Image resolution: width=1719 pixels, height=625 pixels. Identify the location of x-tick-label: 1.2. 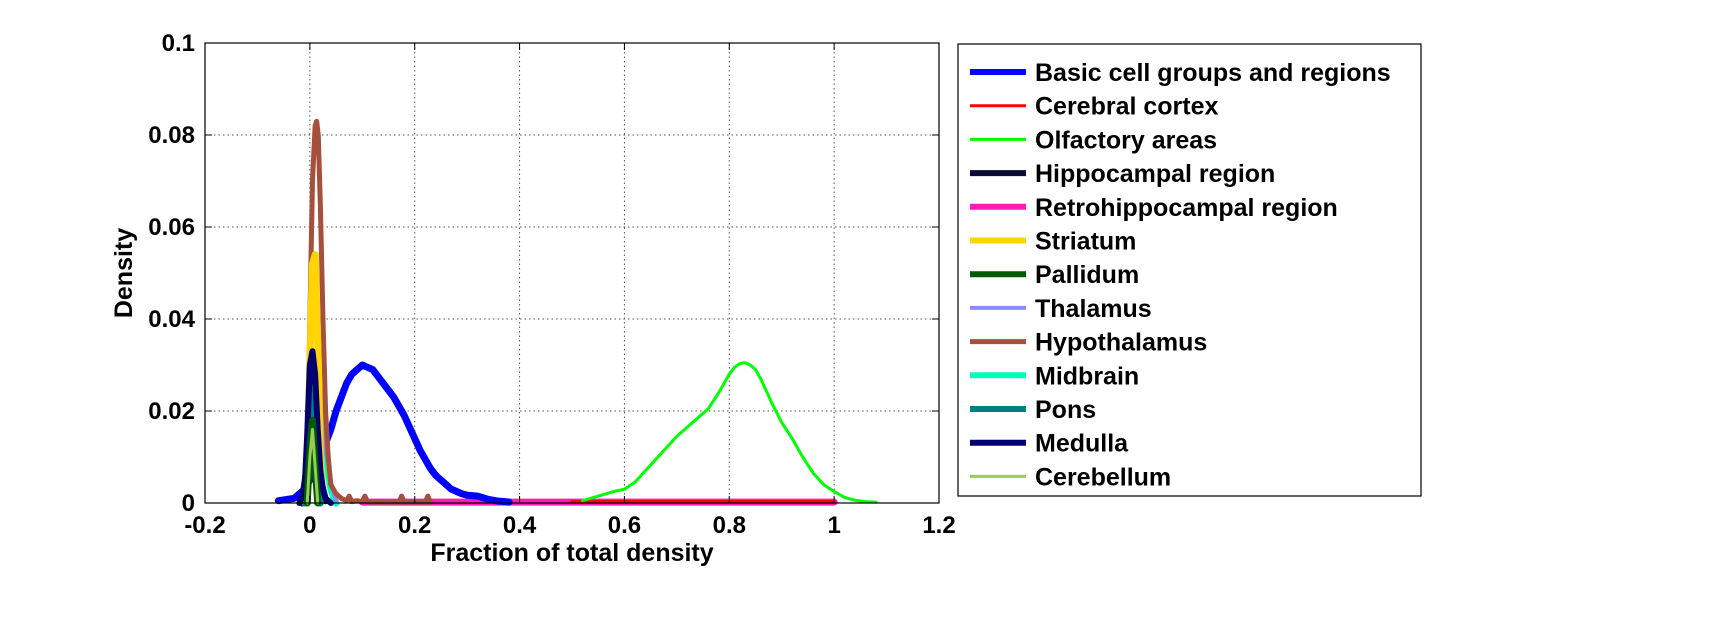
(938, 525).